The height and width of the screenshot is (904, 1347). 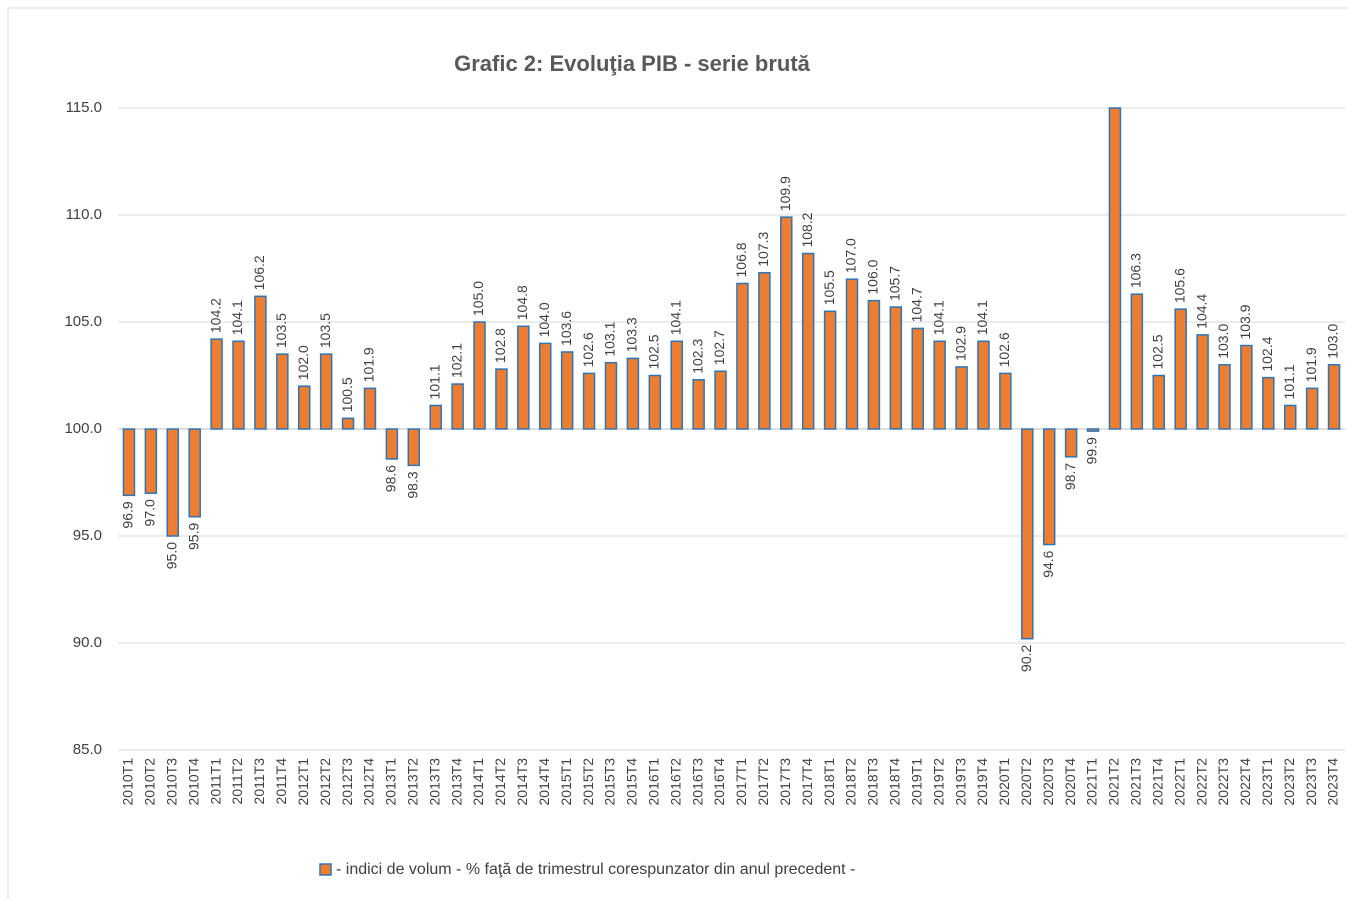 I want to click on value-label: 103.3, so click(x=632, y=334).